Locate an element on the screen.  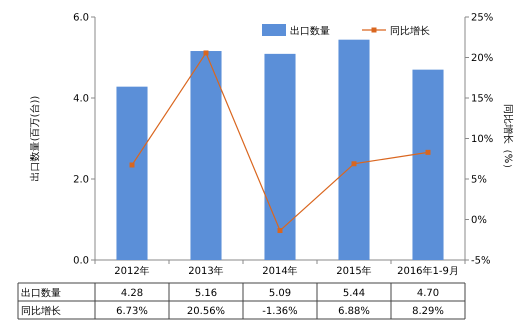
data-label: 5.09 is located at coordinates (280, 293).